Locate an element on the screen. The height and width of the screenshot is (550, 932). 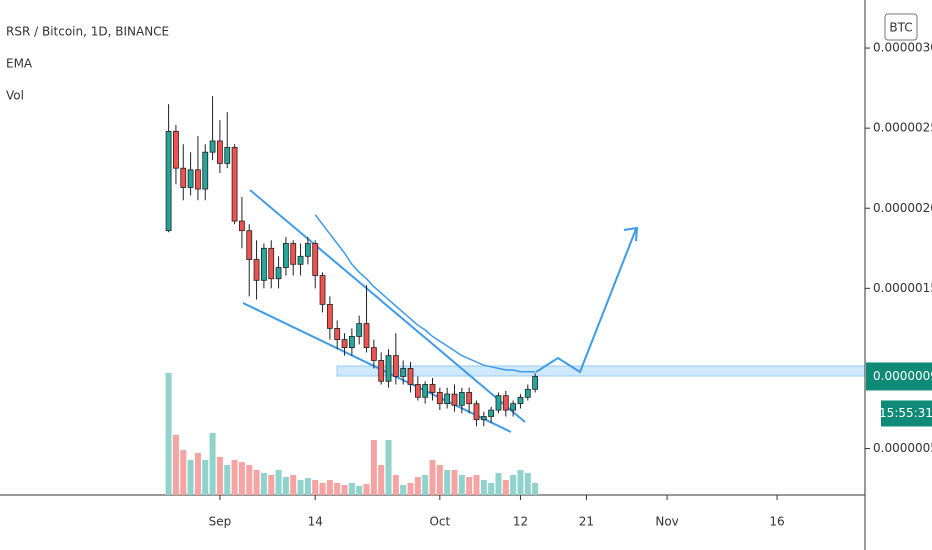
y-tick-label: 0.00000250 is located at coordinates (902, 128).